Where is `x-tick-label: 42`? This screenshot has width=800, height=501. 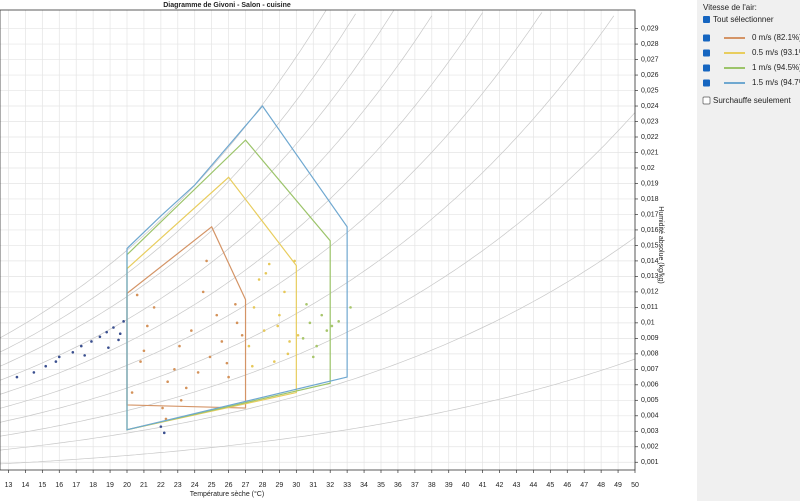 x-tick-label: 42 is located at coordinates (500, 485).